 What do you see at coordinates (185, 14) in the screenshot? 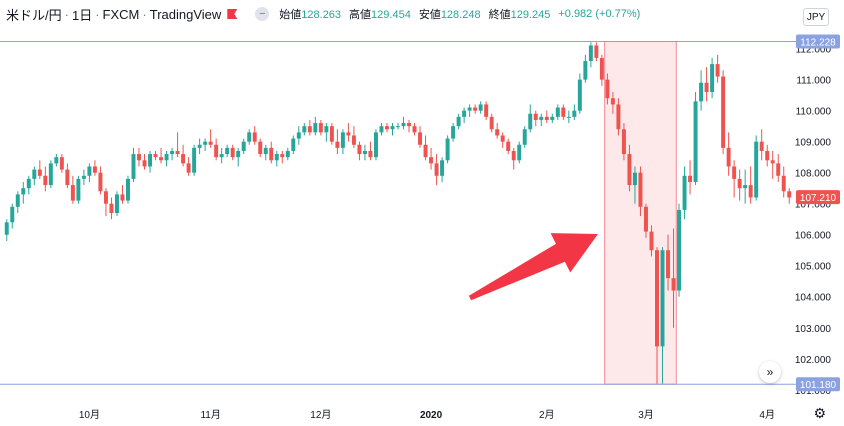
I see `brand-label: TradingView` at bounding box center [185, 14].